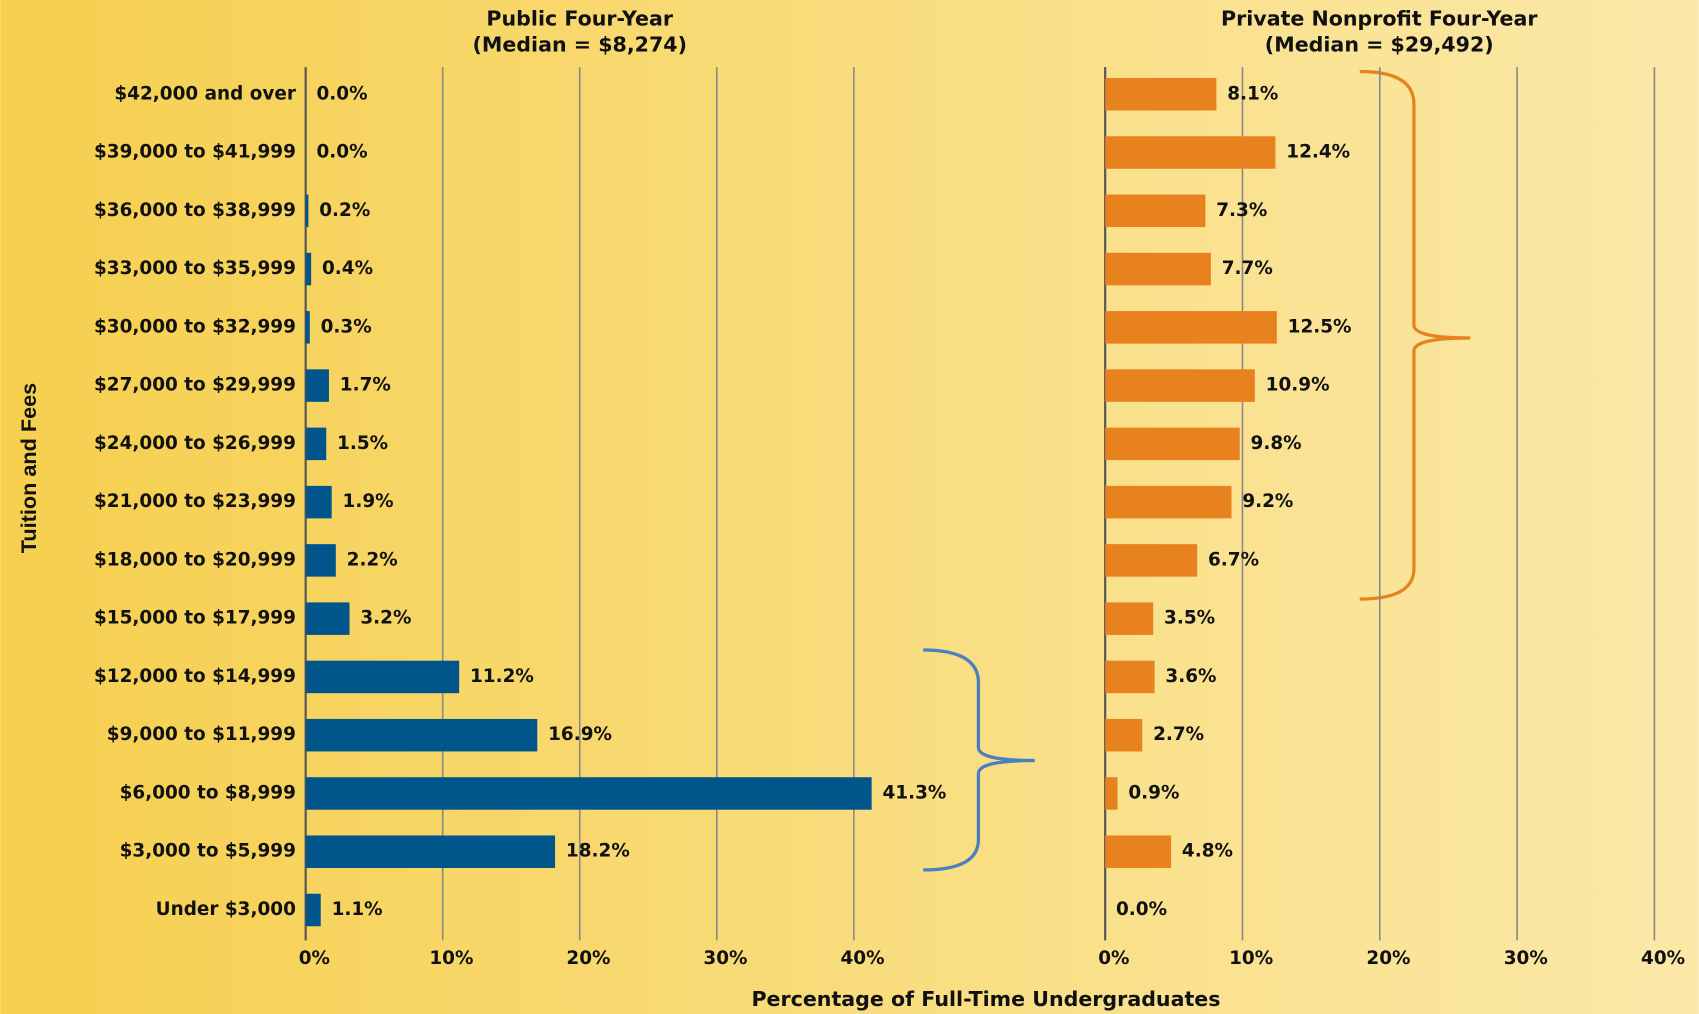 The width and height of the screenshot is (1699, 1014). What do you see at coordinates (1252, 93) in the screenshot?
I see `value-label: 8.1%` at bounding box center [1252, 93].